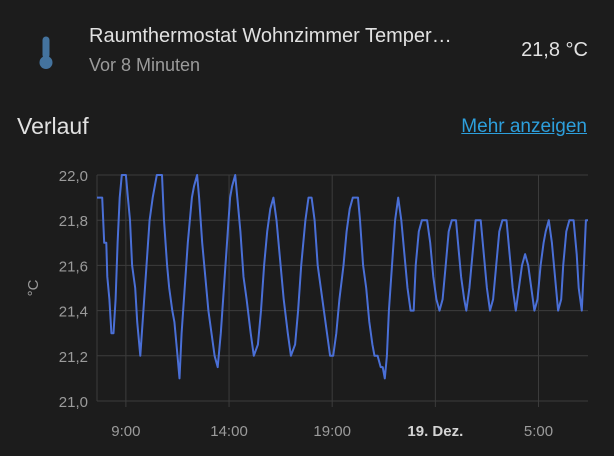 This screenshot has width=614, height=456. I want to click on y-tick-label: 21,8, so click(73, 221).